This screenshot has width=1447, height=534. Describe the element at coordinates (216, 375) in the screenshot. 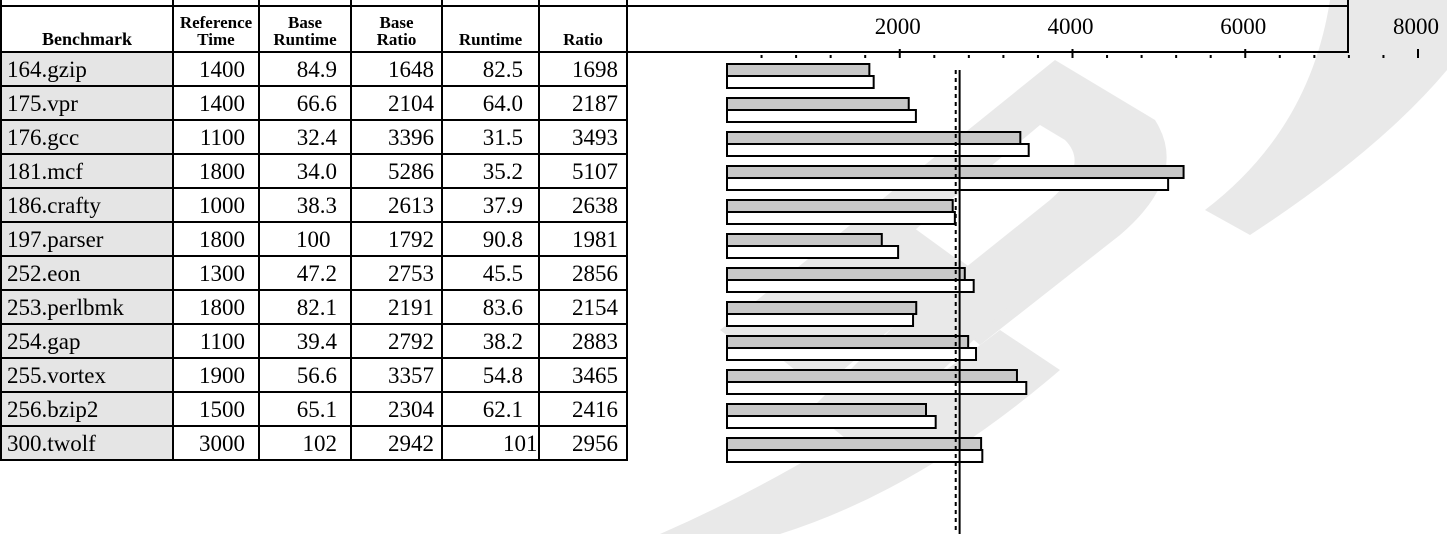

I see `reference-time-cell: 1900` at that location.